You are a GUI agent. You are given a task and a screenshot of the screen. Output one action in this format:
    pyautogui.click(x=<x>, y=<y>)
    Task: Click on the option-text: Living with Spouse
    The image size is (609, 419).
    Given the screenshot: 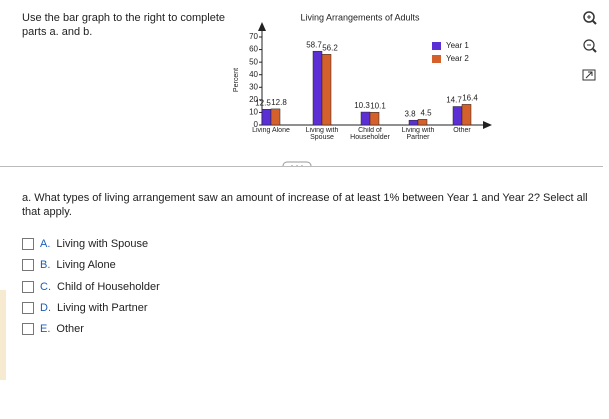 What is the action you would take?
    pyautogui.click(x=102, y=244)
    